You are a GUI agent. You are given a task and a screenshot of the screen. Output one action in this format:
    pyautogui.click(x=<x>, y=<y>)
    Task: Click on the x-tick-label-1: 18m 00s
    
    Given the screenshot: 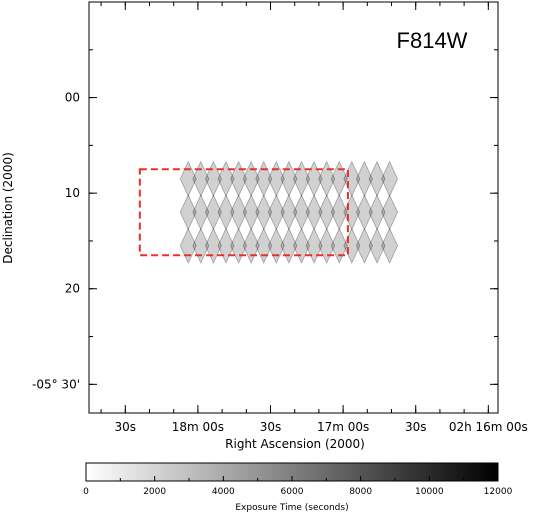 What is the action you would take?
    pyautogui.click(x=198, y=427)
    